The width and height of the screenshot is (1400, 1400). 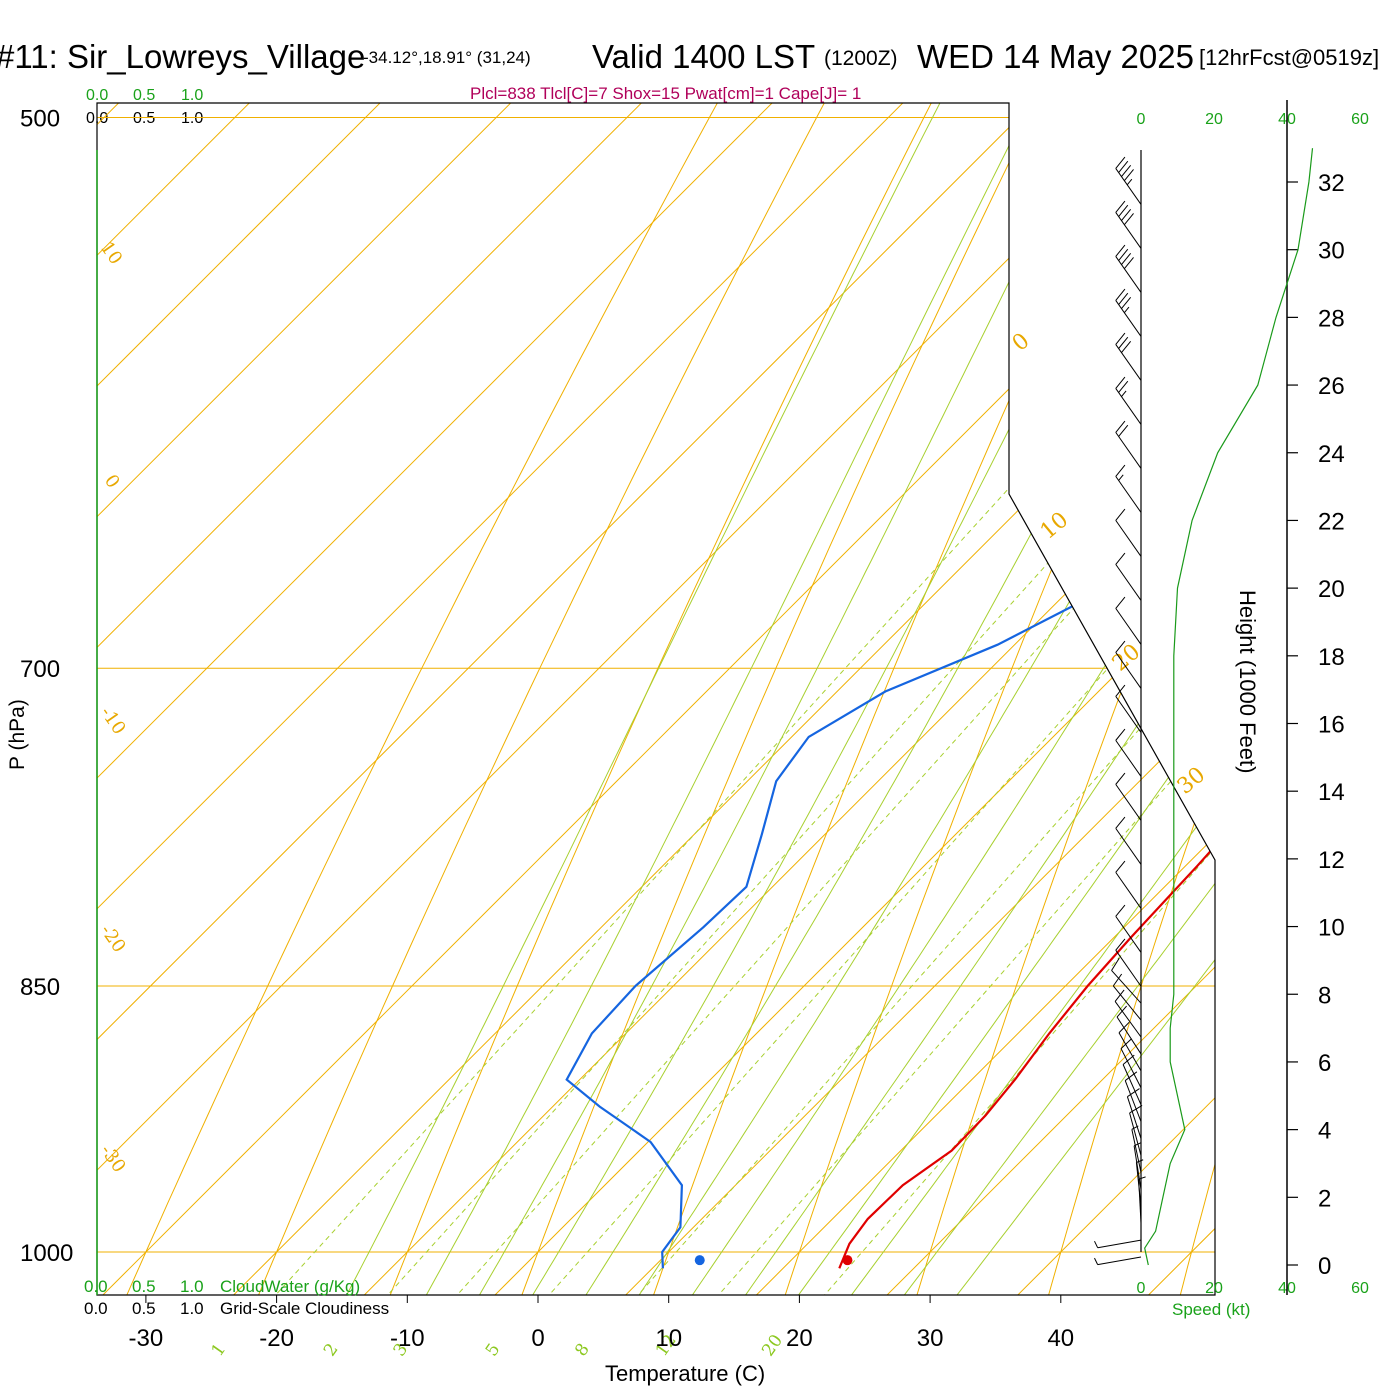 I want to click on speed-tick-label: 0, so click(x=1141, y=1288).